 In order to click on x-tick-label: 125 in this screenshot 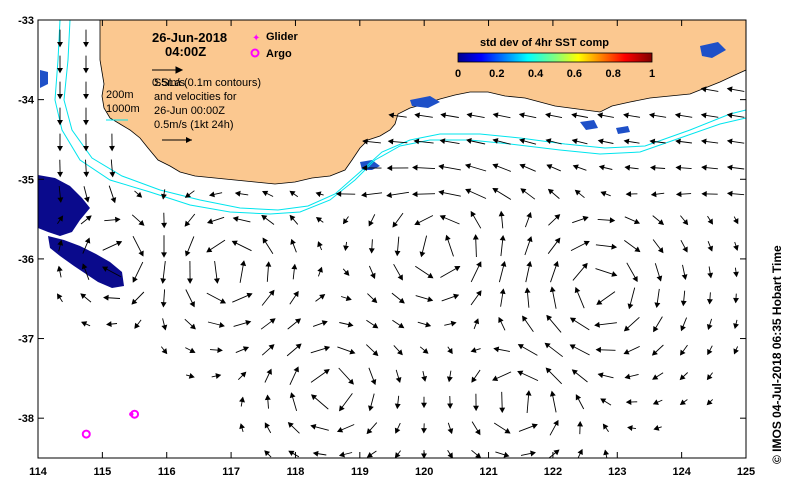, I will do `click(746, 472)`.